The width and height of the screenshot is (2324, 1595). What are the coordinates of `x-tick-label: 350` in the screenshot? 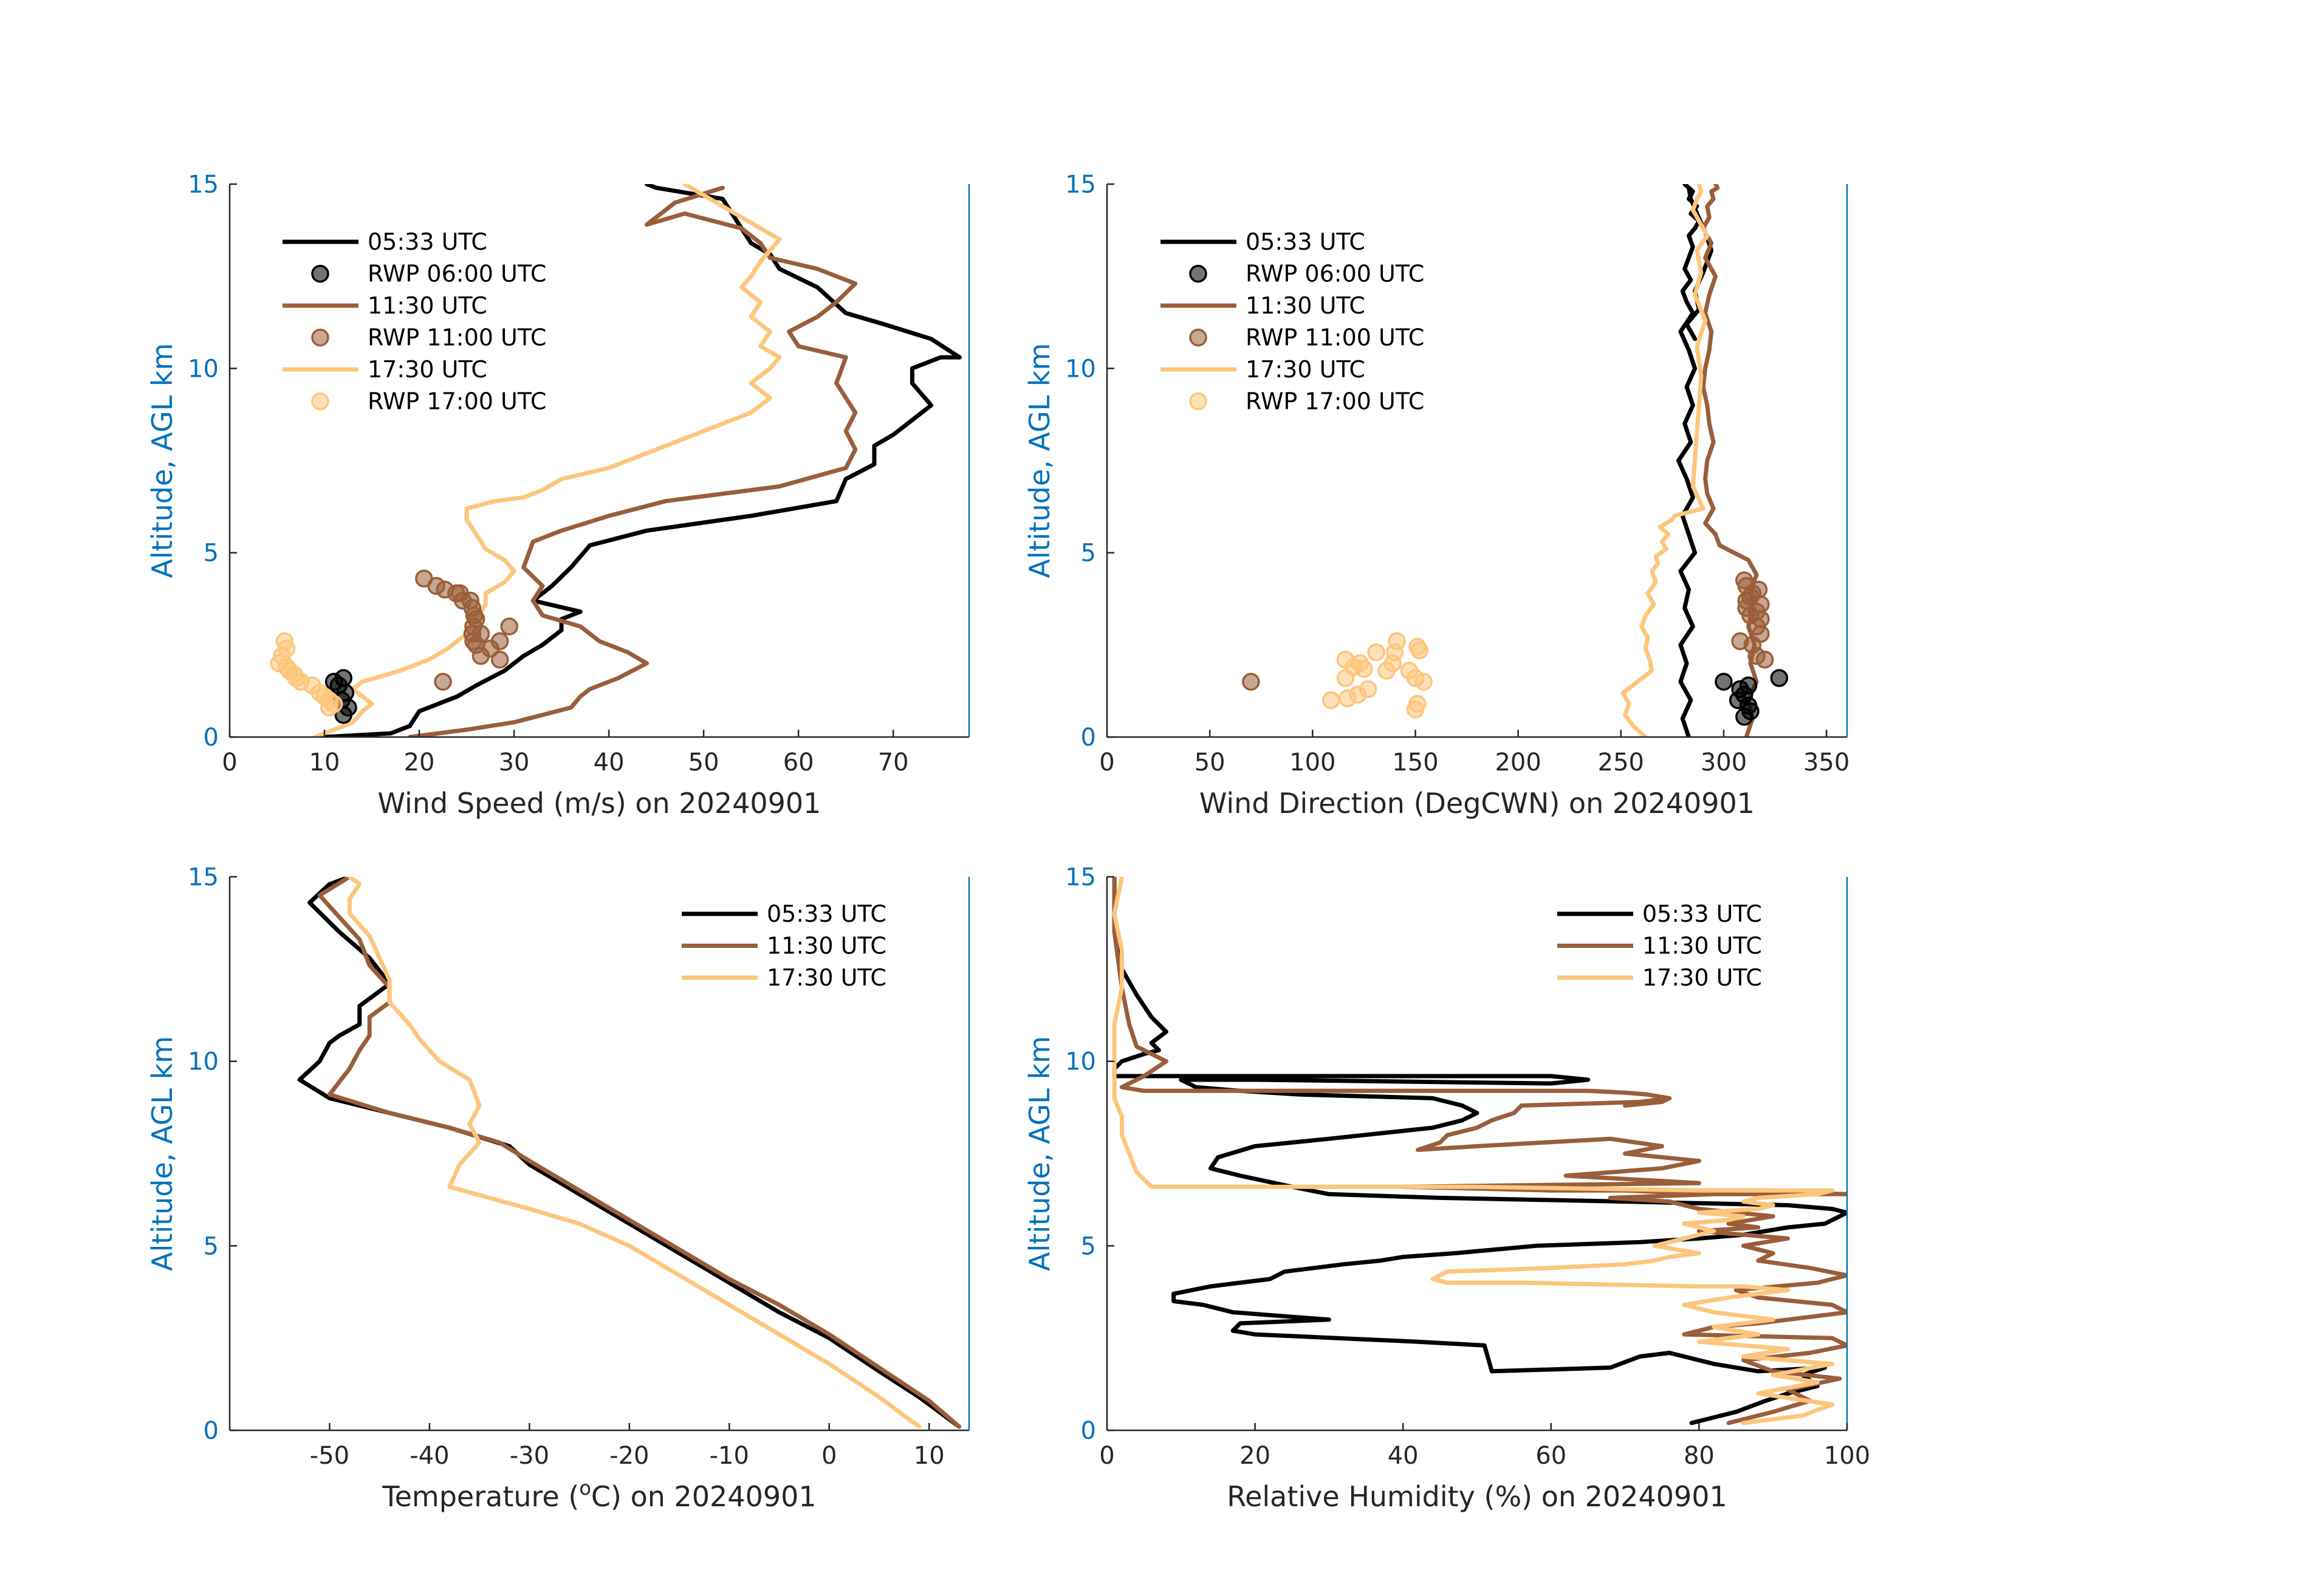 It's located at (1826, 763).